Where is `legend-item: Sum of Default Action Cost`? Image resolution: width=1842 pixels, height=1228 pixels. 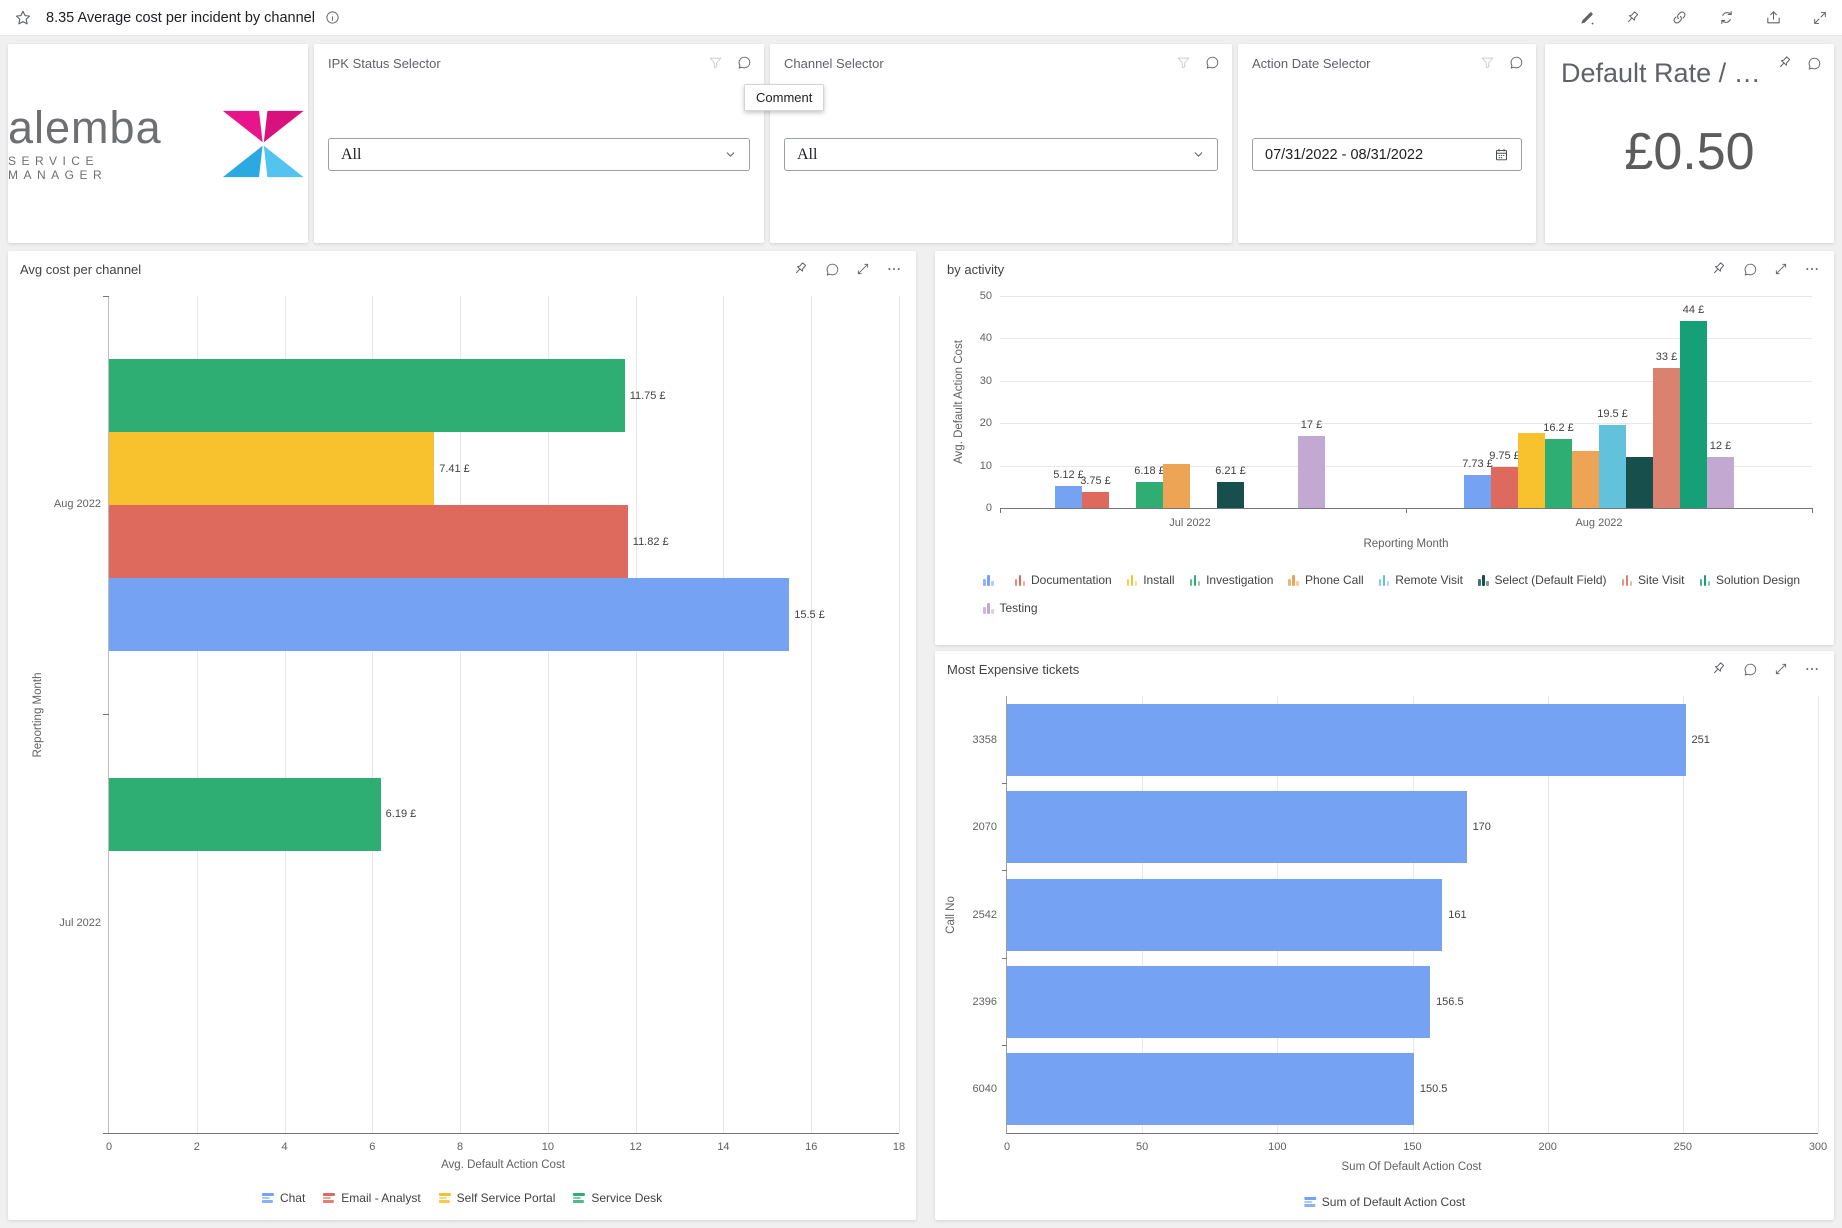
legend-item: Sum of Default Action Cost is located at coordinates (1384, 1202).